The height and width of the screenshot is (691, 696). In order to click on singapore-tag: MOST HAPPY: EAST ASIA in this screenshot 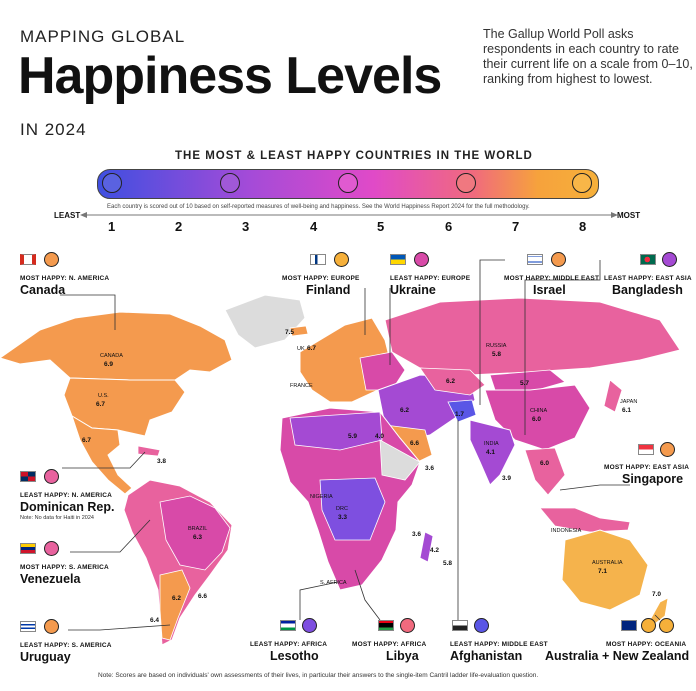, I will do `click(647, 467)`.